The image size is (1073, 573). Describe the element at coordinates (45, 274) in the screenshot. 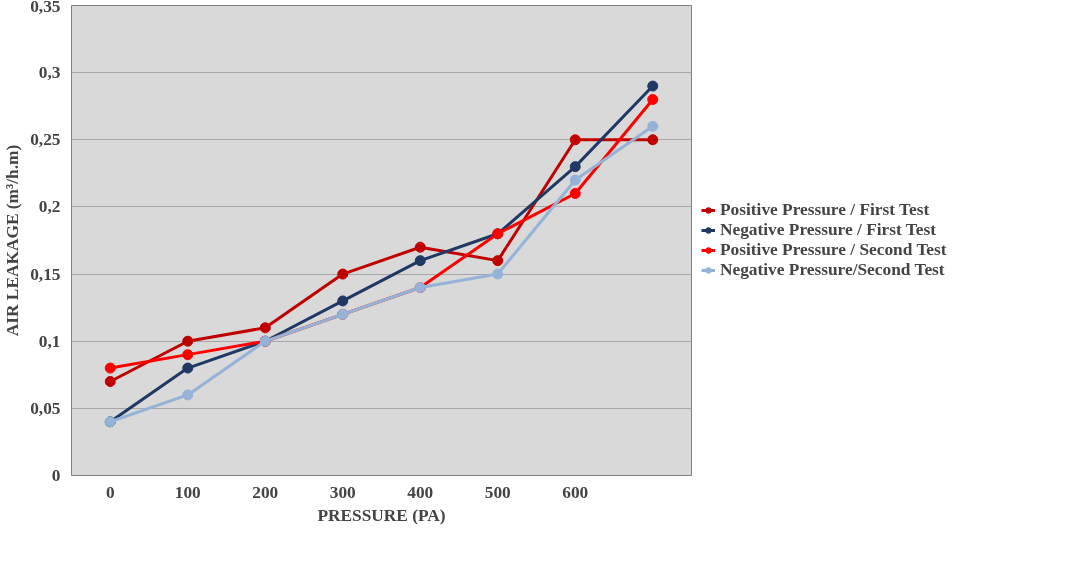

I see `y-tick-label: 0,15` at that location.